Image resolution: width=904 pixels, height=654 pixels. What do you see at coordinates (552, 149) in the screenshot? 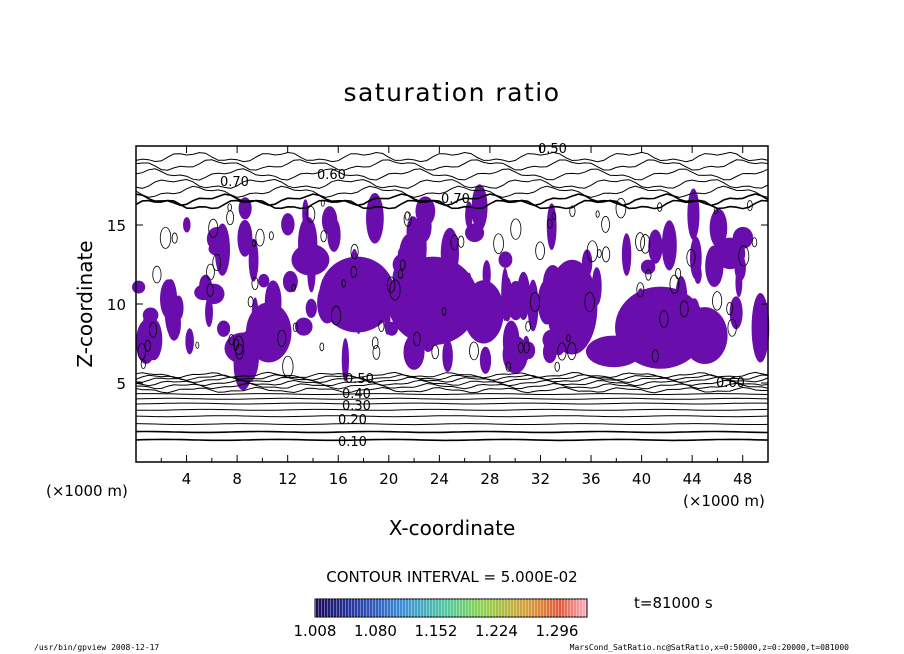
I see `contour-label: 0.50` at bounding box center [552, 149].